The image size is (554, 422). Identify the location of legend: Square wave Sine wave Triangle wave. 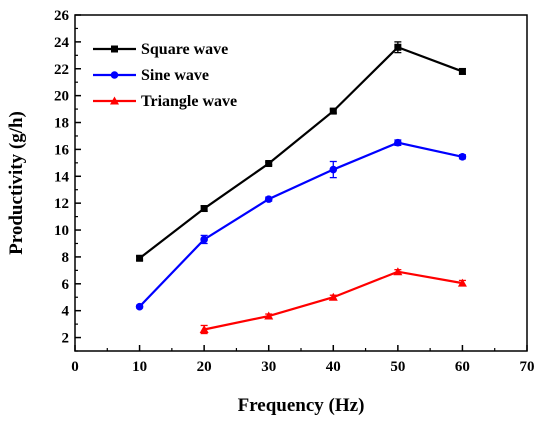
(165, 75).